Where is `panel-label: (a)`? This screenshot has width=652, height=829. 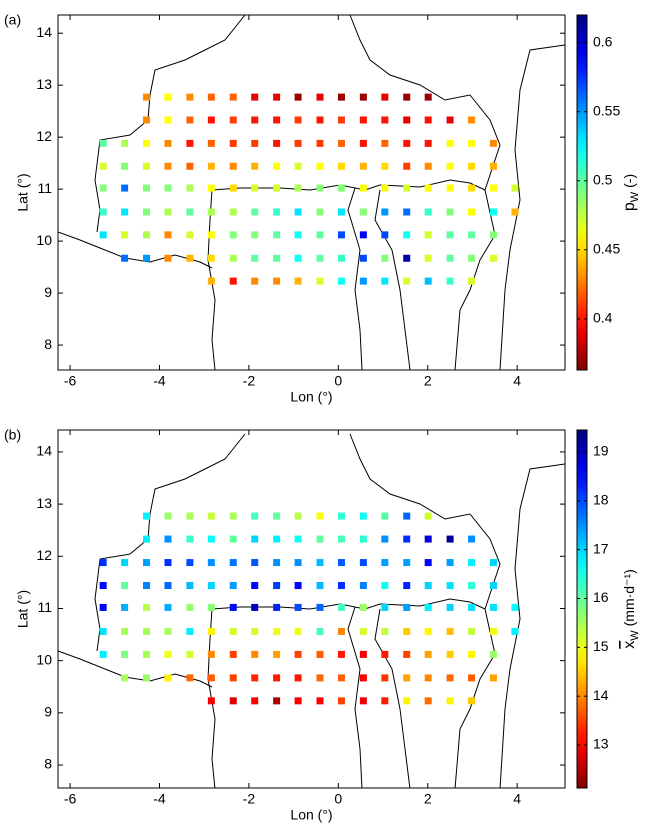 panel-label: (a) is located at coordinates (12, 20).